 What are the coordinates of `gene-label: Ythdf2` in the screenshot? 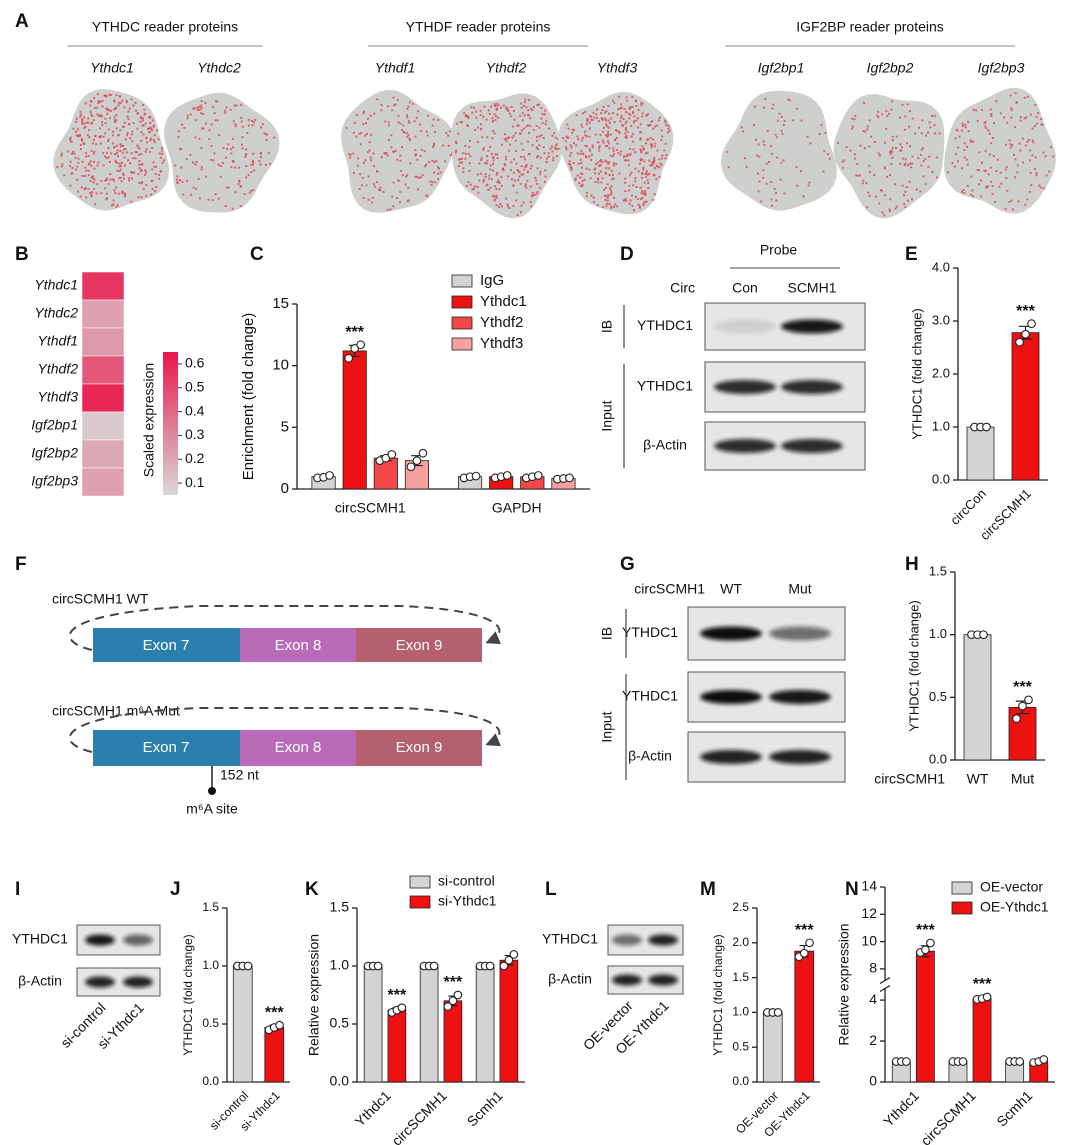 It's located at (506, 68).